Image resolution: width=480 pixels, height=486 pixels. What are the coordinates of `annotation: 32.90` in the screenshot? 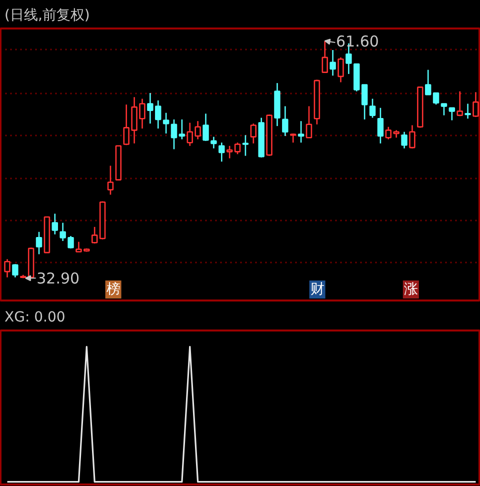 It's located at (58, 279).